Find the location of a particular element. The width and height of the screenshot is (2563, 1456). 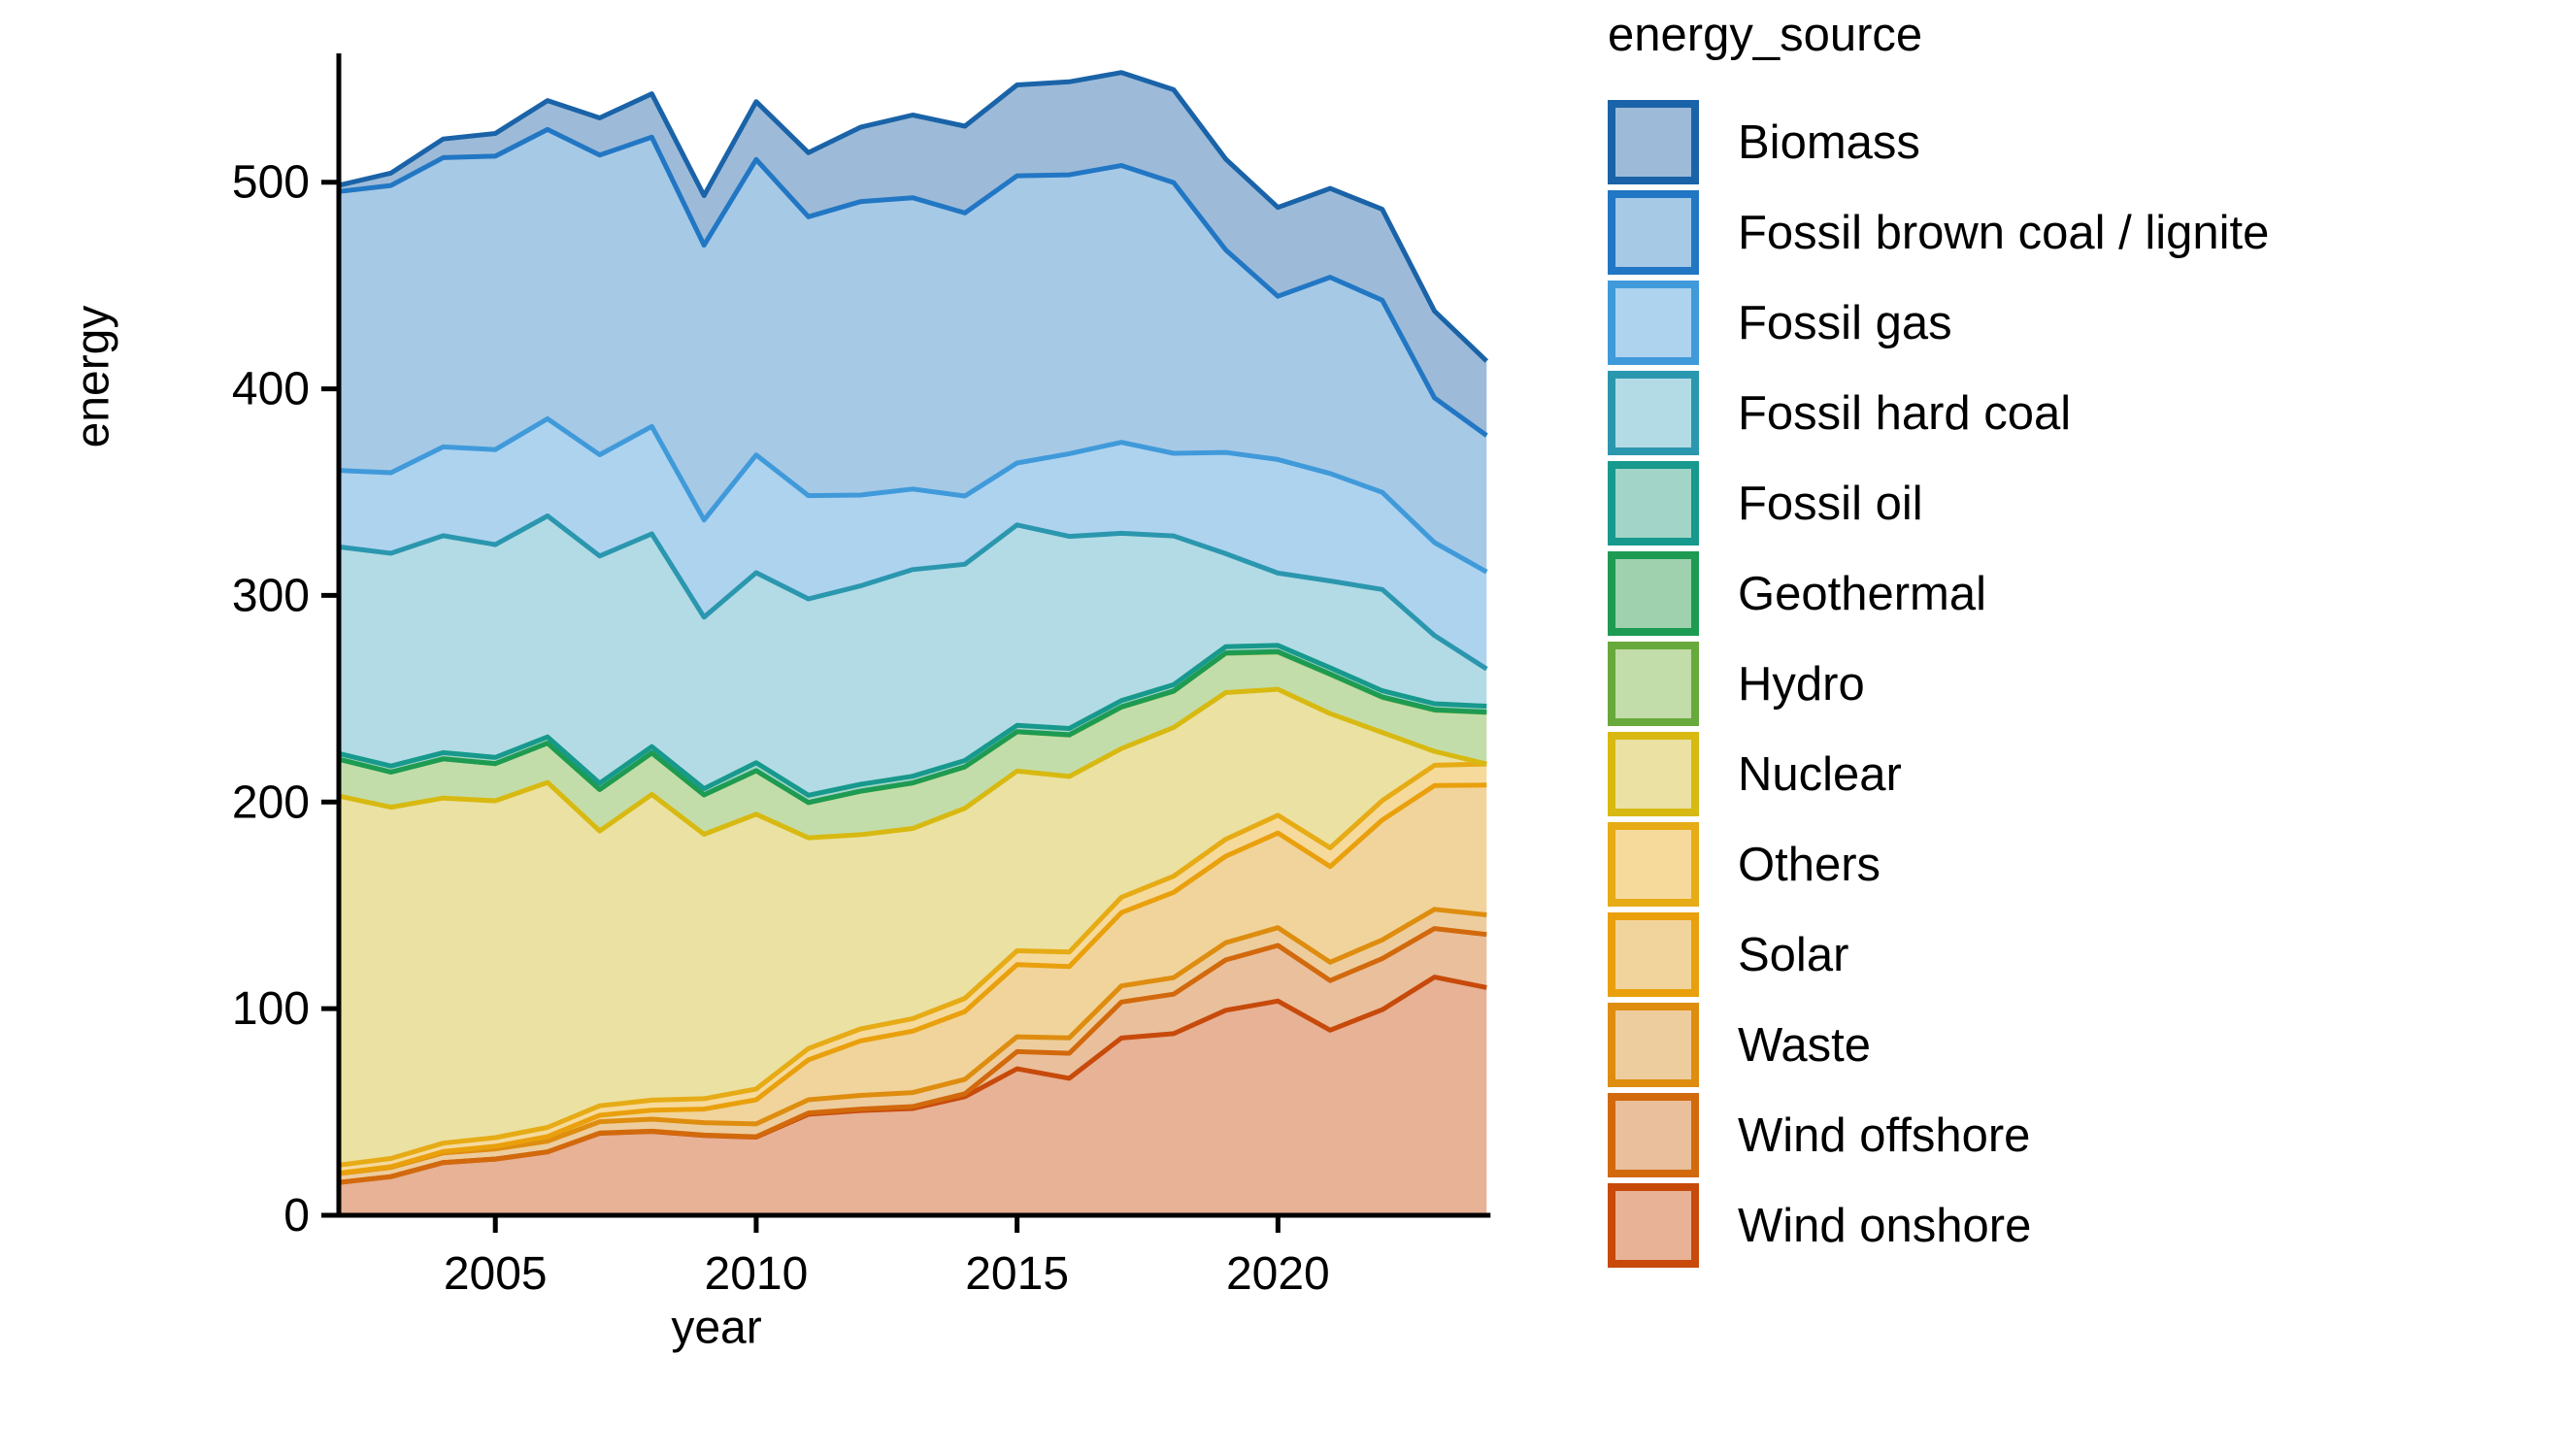

legend-label: Fossil gas is located at coordinates (1845, 322).